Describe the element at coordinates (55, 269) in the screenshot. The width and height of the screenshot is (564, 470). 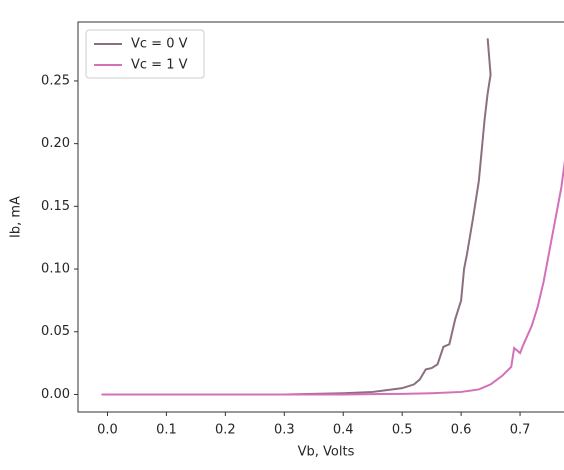
I see `y-tick-label: 0.10` at that location.